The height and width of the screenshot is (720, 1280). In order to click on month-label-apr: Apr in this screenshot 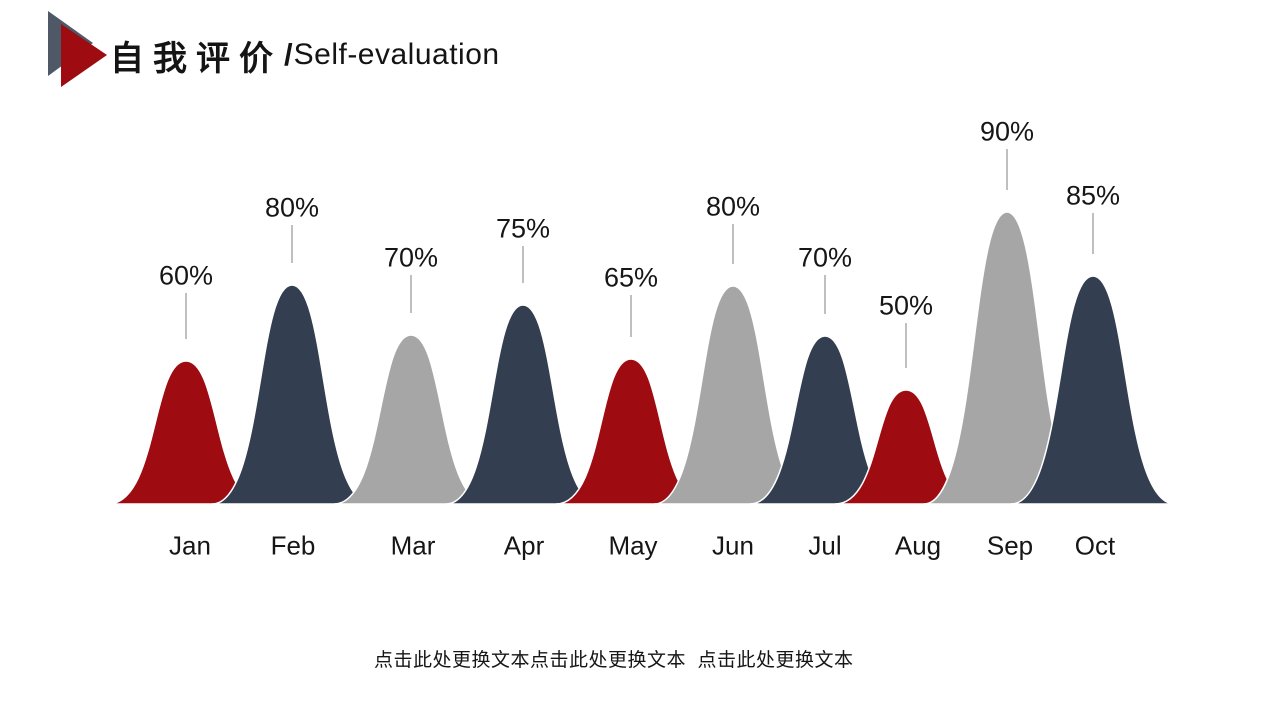, I will do `click(524, 545)`.